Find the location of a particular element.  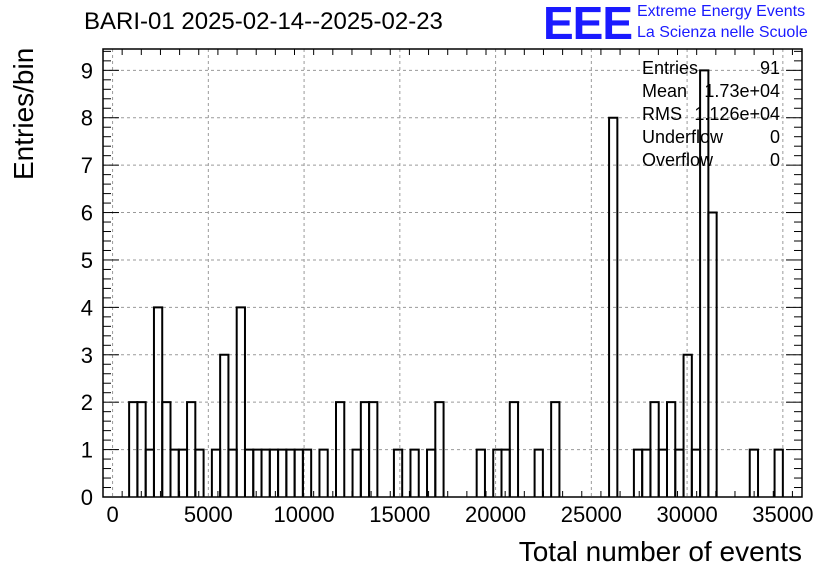

y-tick-label: 8 is located at coordinates (87, 118).